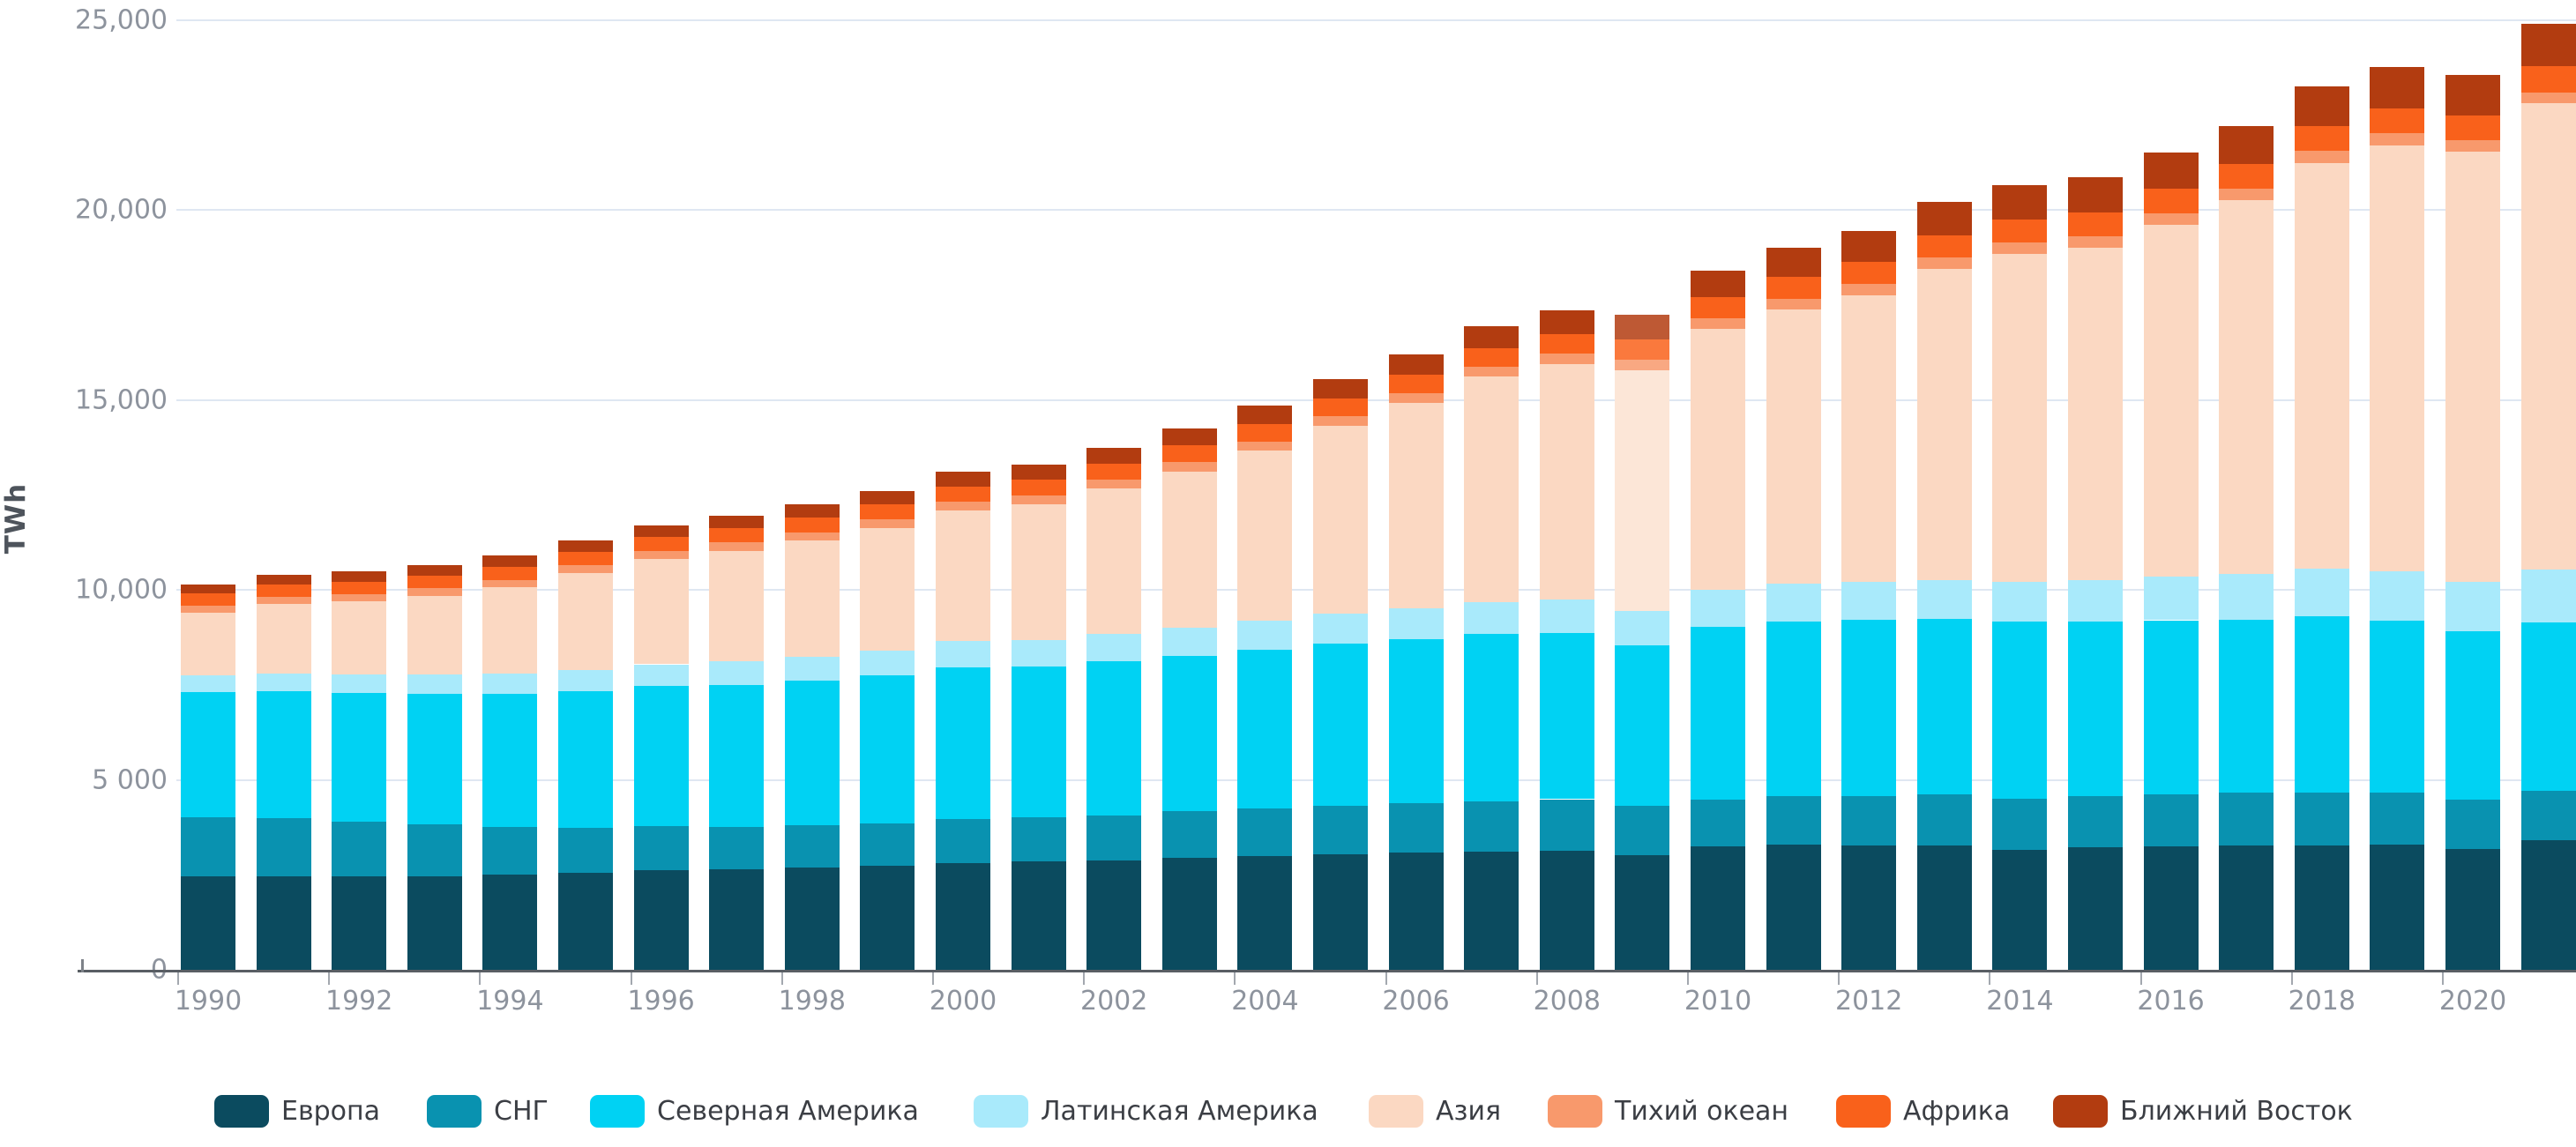 The height and width of the screenshot is (1147, 2576). What do you see at coordinates (737, 535) in the screenshot?
I see `bar-segment-1997-Африка` at bounding box center [737, 535].